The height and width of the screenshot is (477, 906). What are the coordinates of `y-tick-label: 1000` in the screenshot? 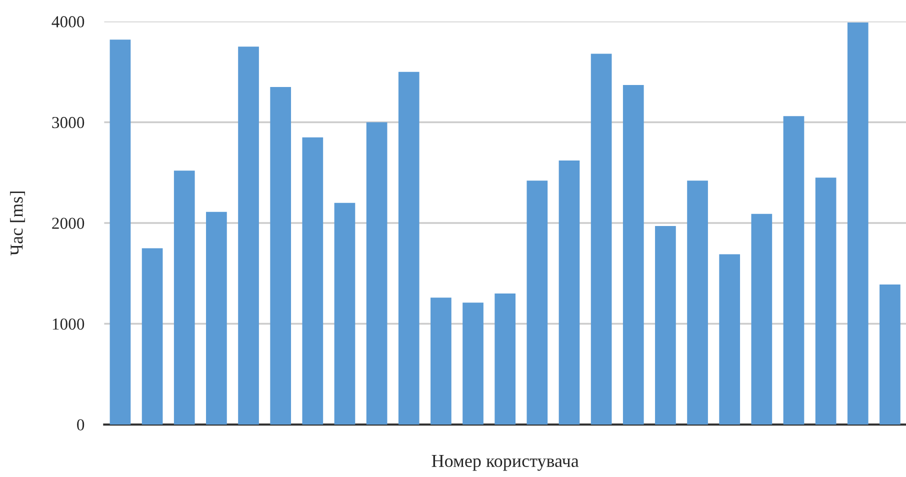 It's located at (68, 324).